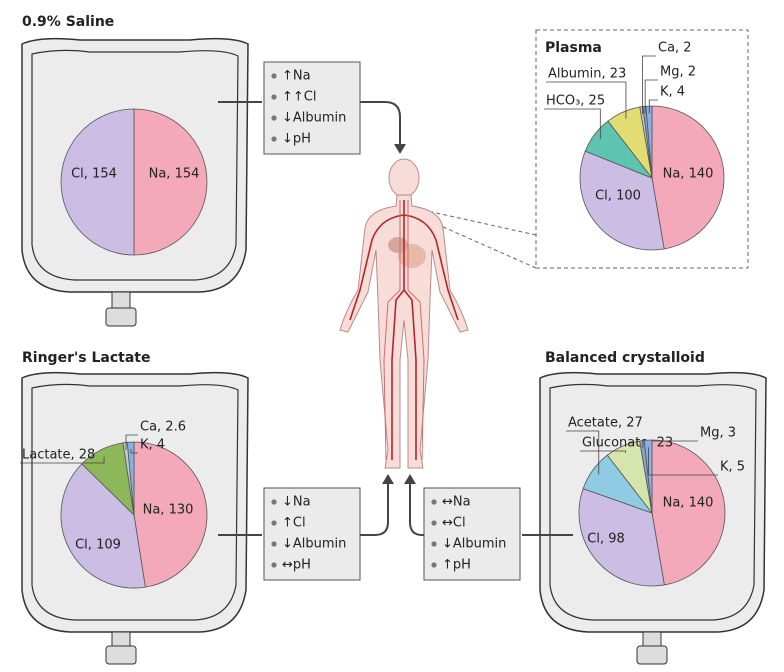  Describe the element at coordinates (86, 358) in the screenshot. I see `pie-title: Ringer's Lactate` at that location.